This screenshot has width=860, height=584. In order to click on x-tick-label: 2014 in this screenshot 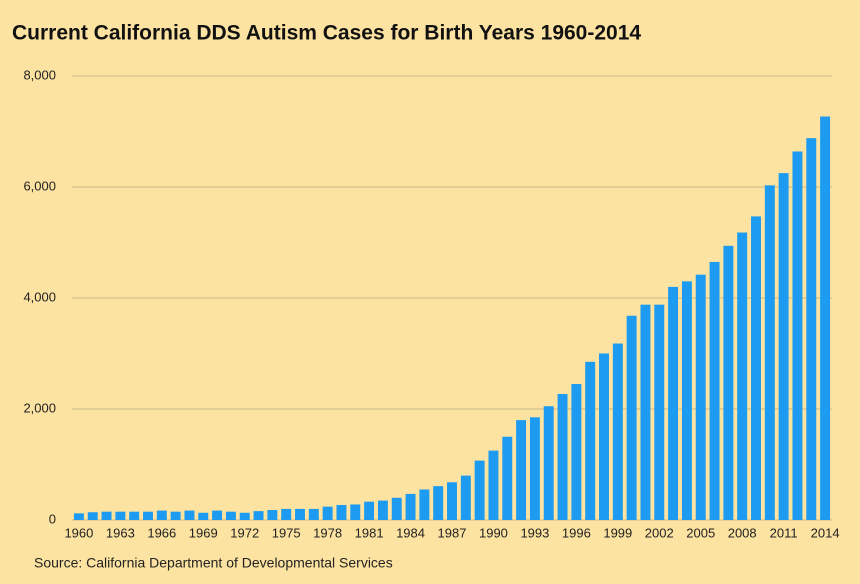, I will do `click(825, 532)`.